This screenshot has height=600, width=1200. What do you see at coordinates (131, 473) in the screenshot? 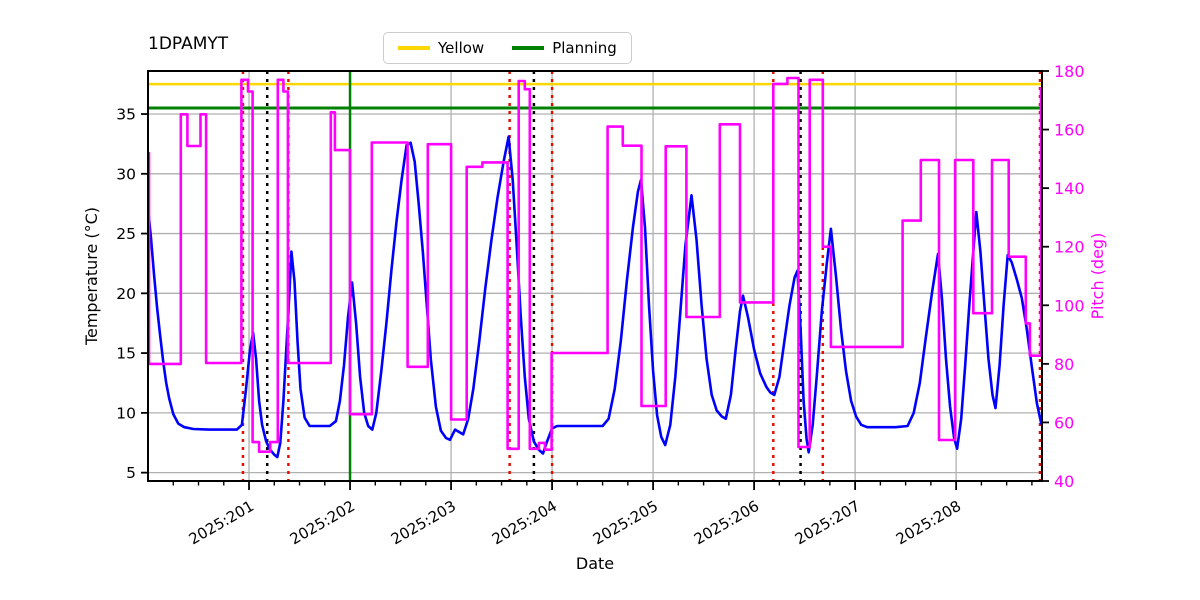
I see `temp-tick-label: 5` at bounding box center [131, 473].